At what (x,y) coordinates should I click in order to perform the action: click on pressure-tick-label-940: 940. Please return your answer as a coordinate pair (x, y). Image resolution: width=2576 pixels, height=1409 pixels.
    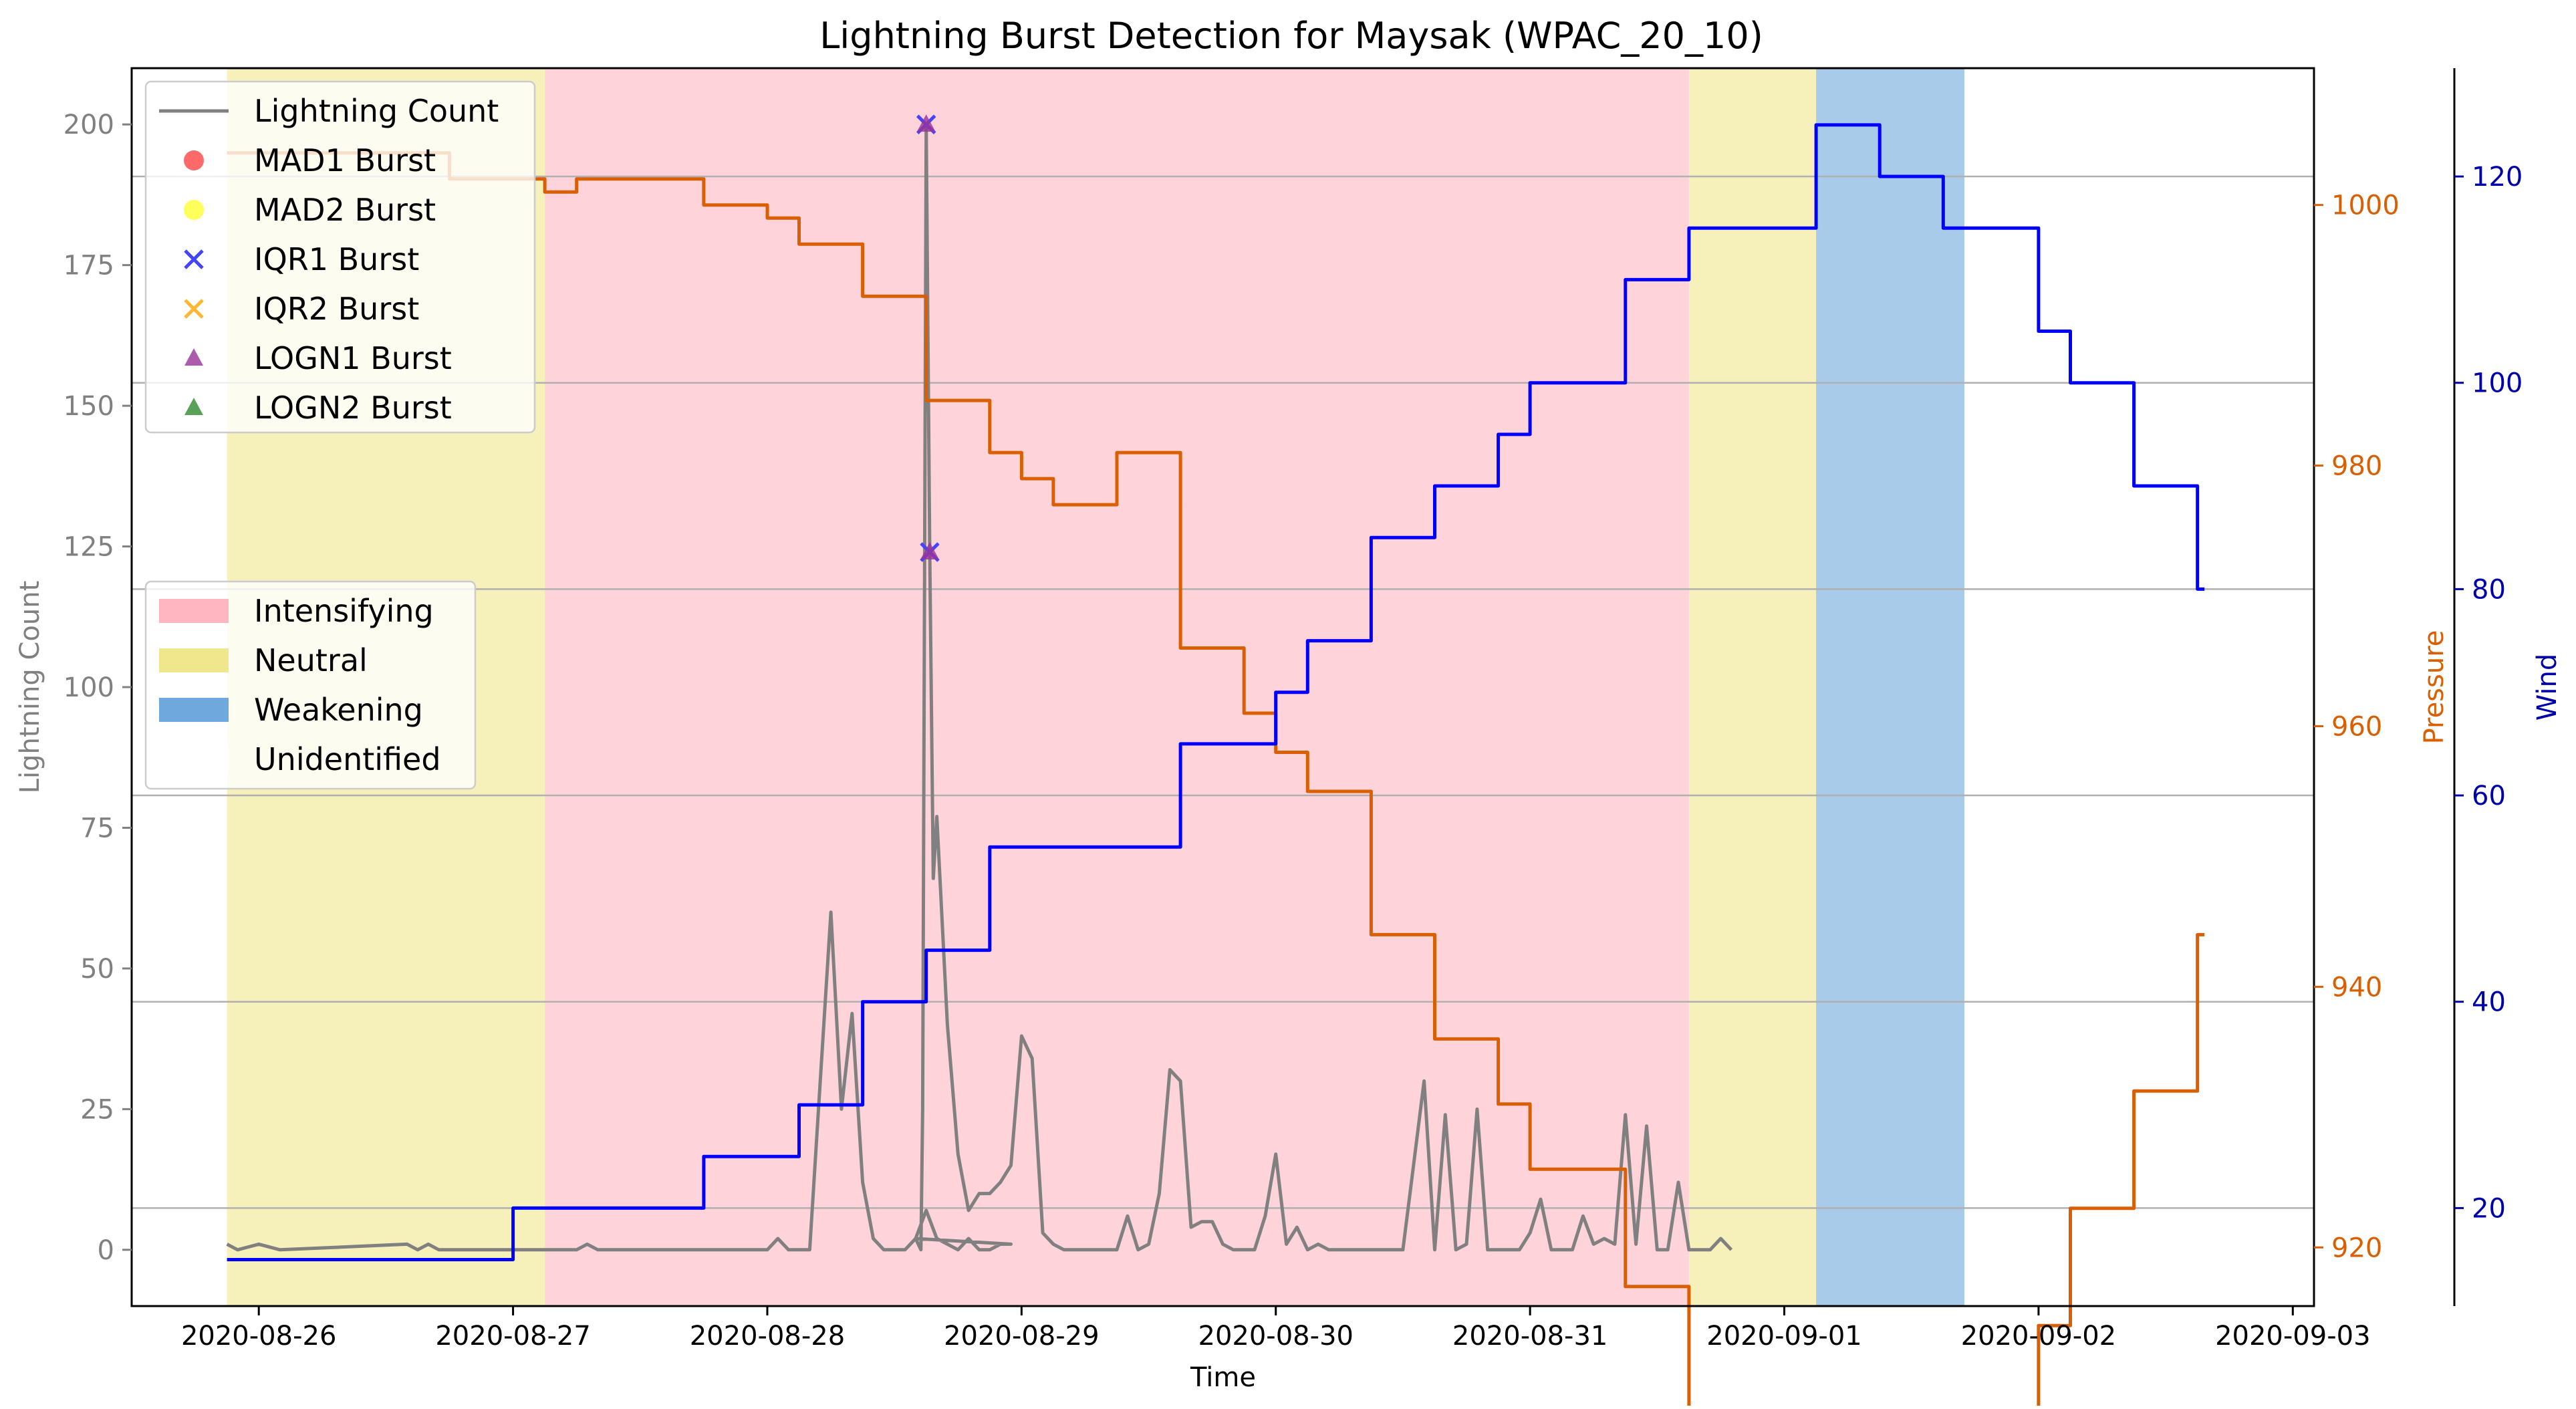
    Looking at the image, I should click on (2356, 988).